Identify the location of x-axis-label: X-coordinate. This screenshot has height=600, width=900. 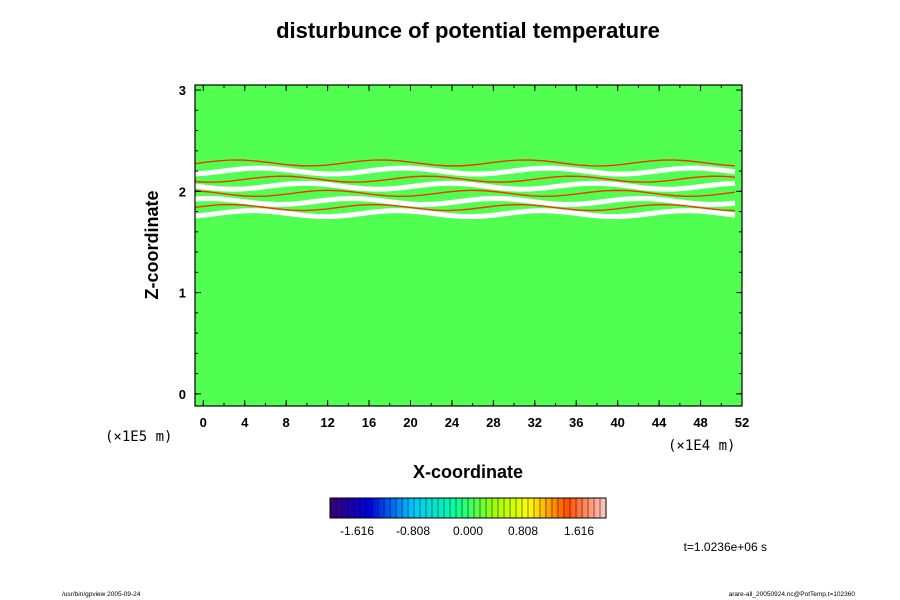
(468, 472).